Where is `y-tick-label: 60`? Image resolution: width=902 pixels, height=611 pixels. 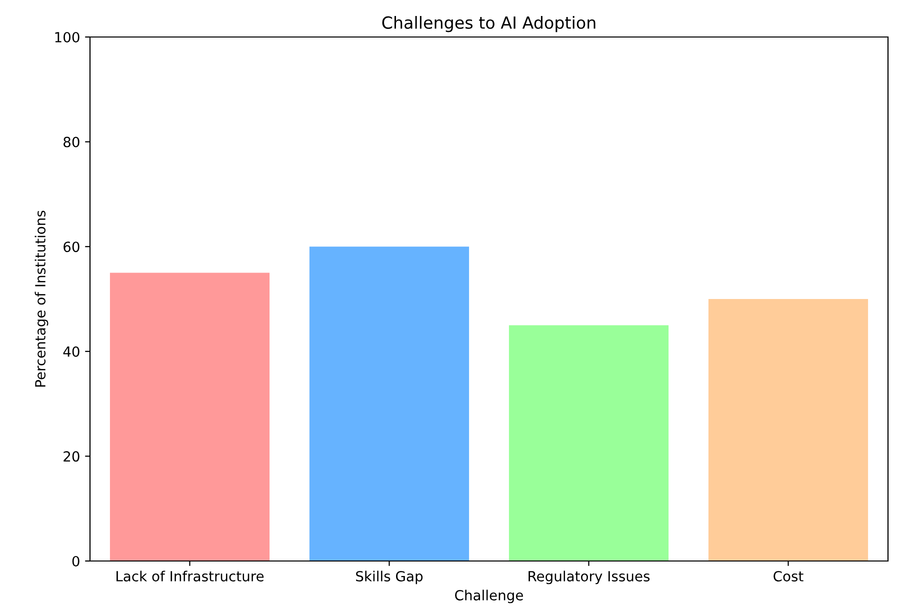 y-tick-label: 60 is located at coordinates (72, 247).